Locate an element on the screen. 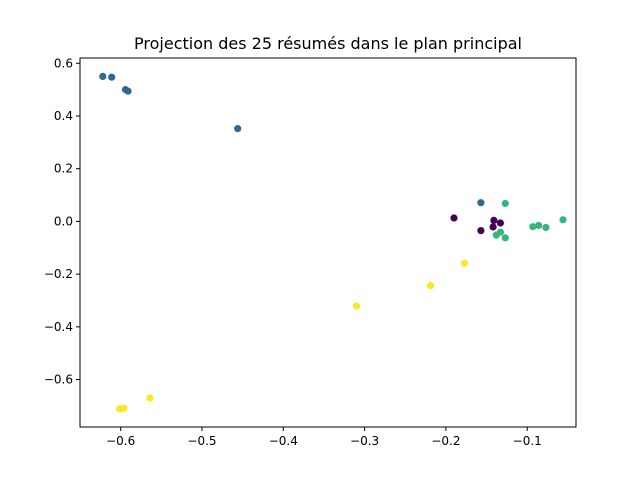 The image size is (640, 480). y-tick-label: −0.6 is located at coordinates (58, 380).